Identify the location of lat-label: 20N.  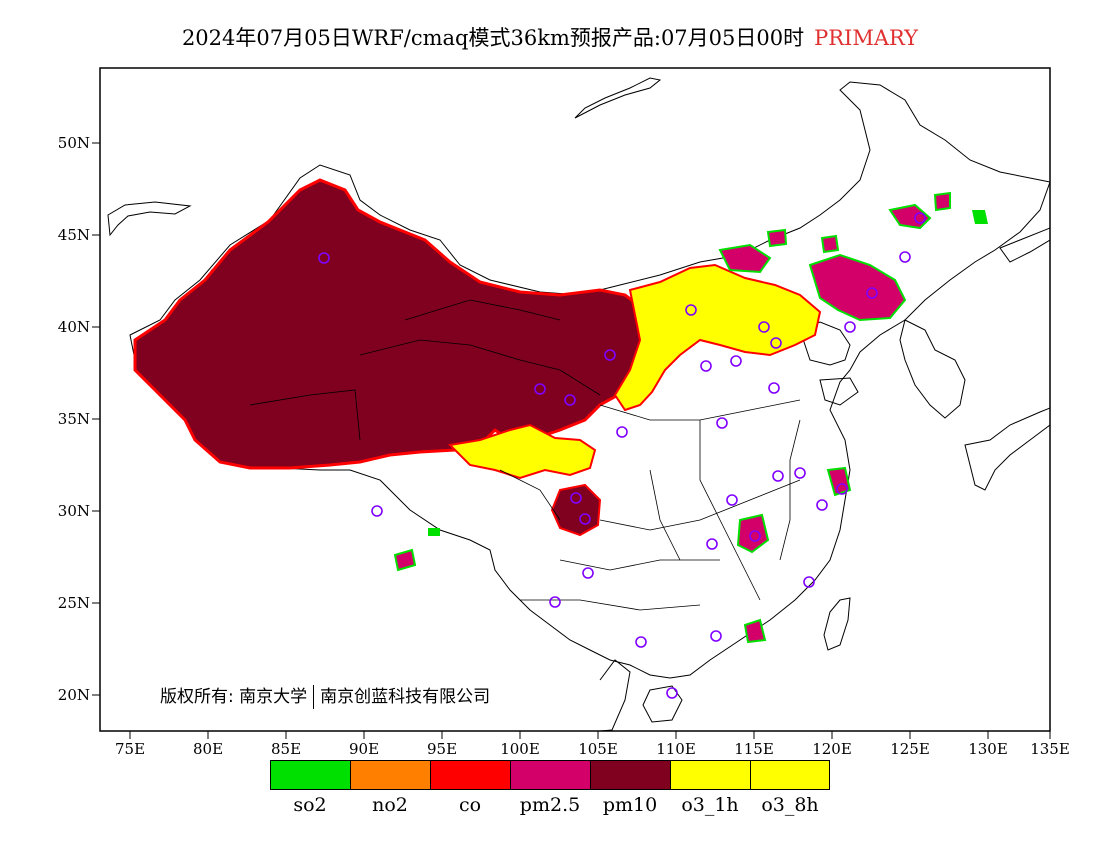
(73, 695).